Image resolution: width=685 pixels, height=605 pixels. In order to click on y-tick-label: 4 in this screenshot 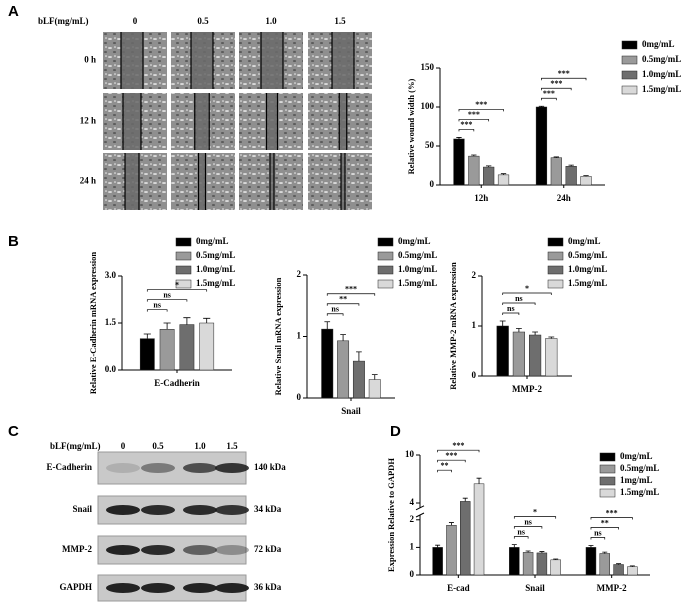, I will do `click(412, 502)`.